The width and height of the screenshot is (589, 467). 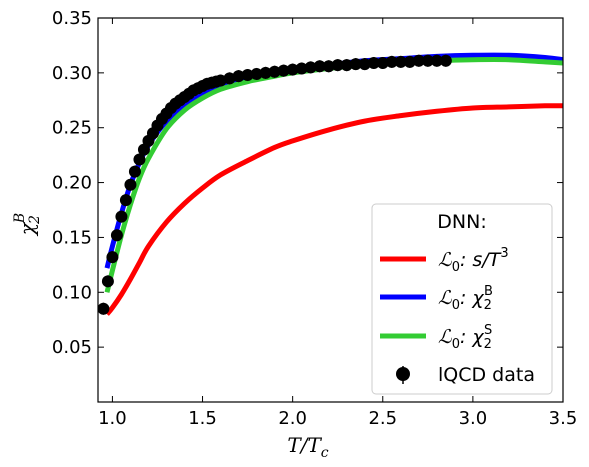 What do you see at coordinates (202, 418) in the screenshot?
I see `x-tick-label: 1.5` at bounding box center [202, 418].